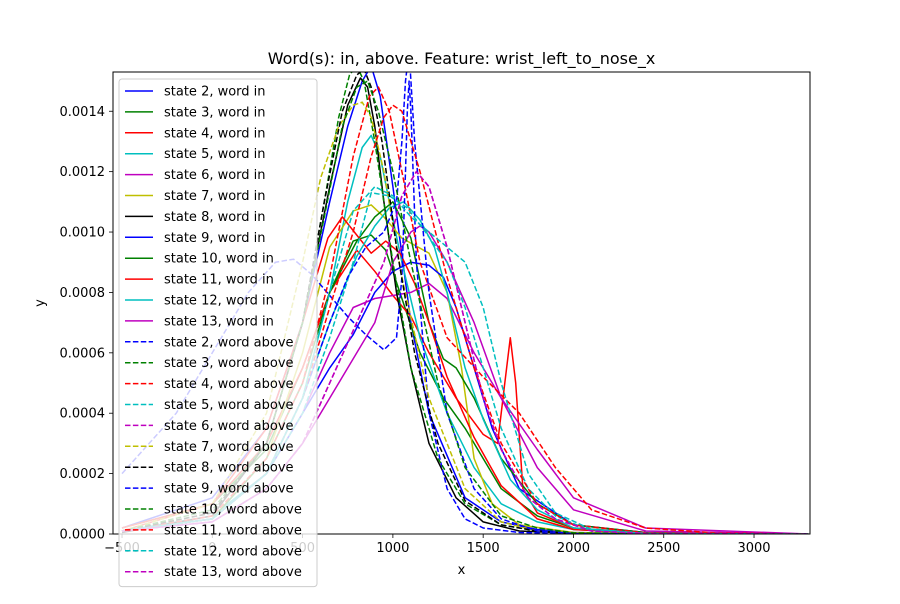  I want to click on y-axis-label: y, so click(40, 303).